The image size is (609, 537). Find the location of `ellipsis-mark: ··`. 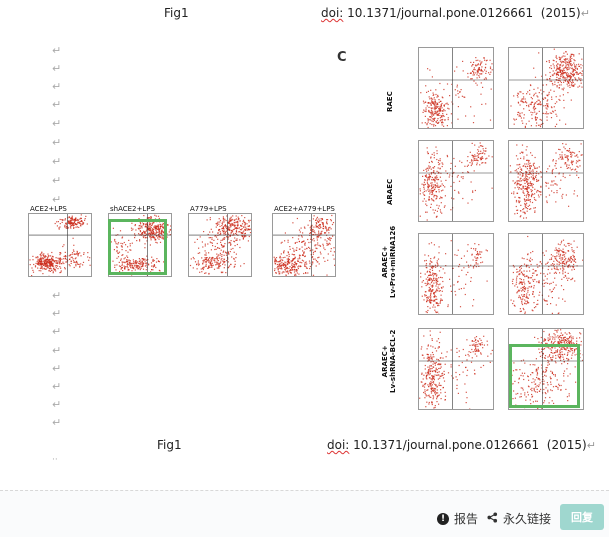

ellipsis-mark: ·· is located at coordinates (55, 460).